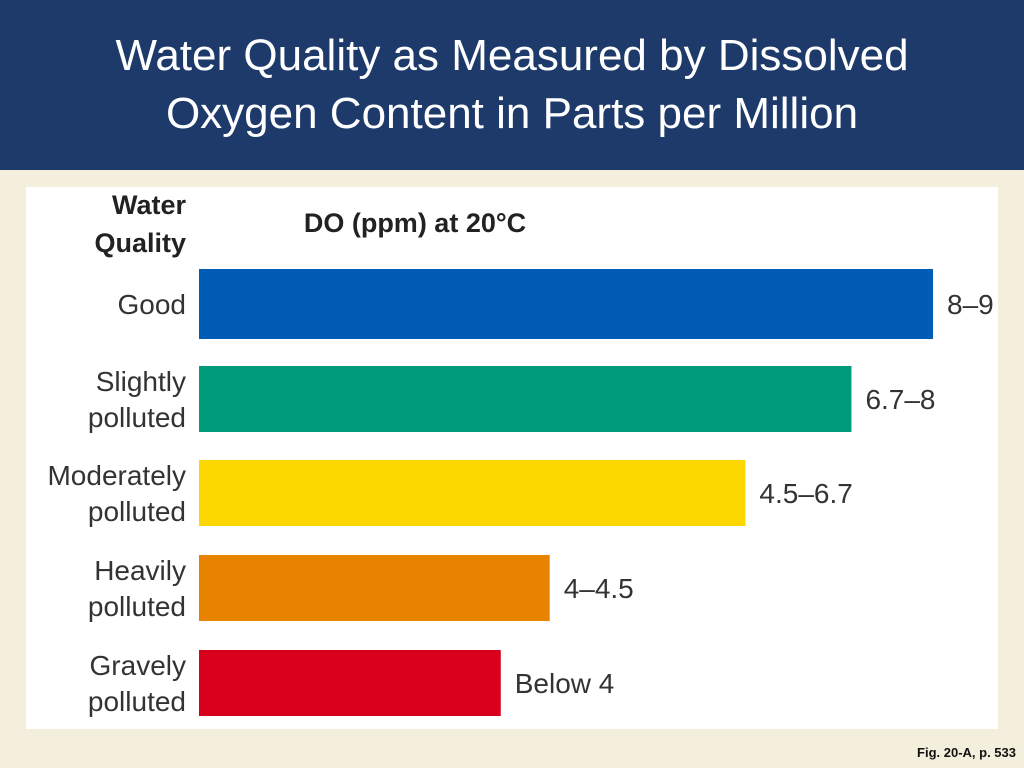  What do you see at coordinates (565, 683) in the screenshot?
I see `bar-value-label: Below 4` at bounding box center [565, 683].